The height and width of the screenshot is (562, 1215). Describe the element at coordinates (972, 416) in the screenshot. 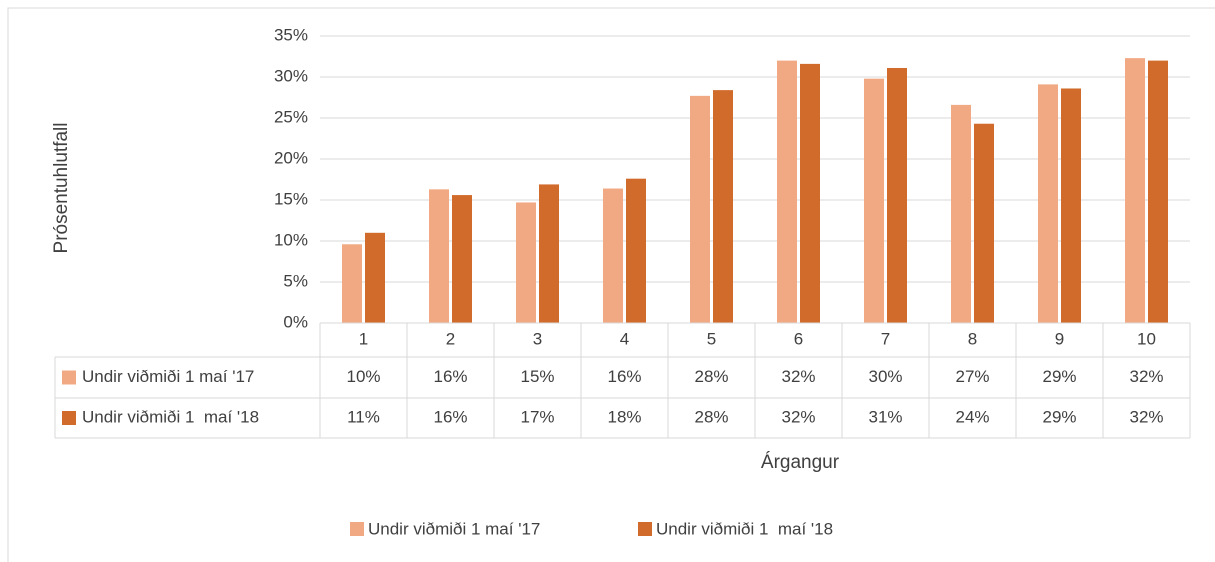

I see `data-label: 24%` at that location.